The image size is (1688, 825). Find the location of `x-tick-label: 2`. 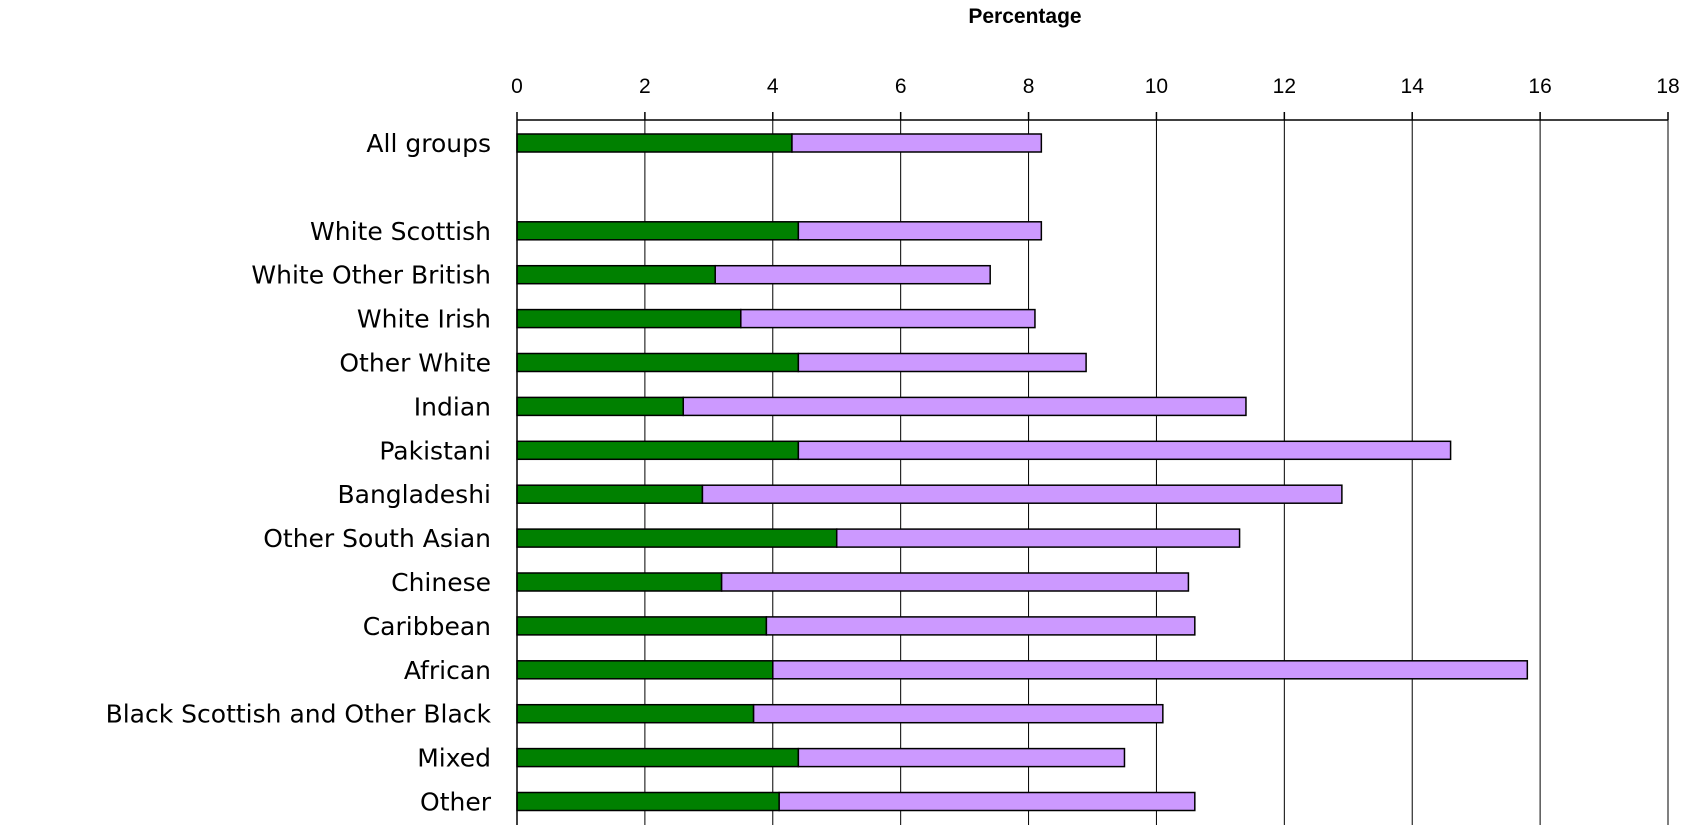

x-tick-label: 2 is located at coordinates (645, 86).